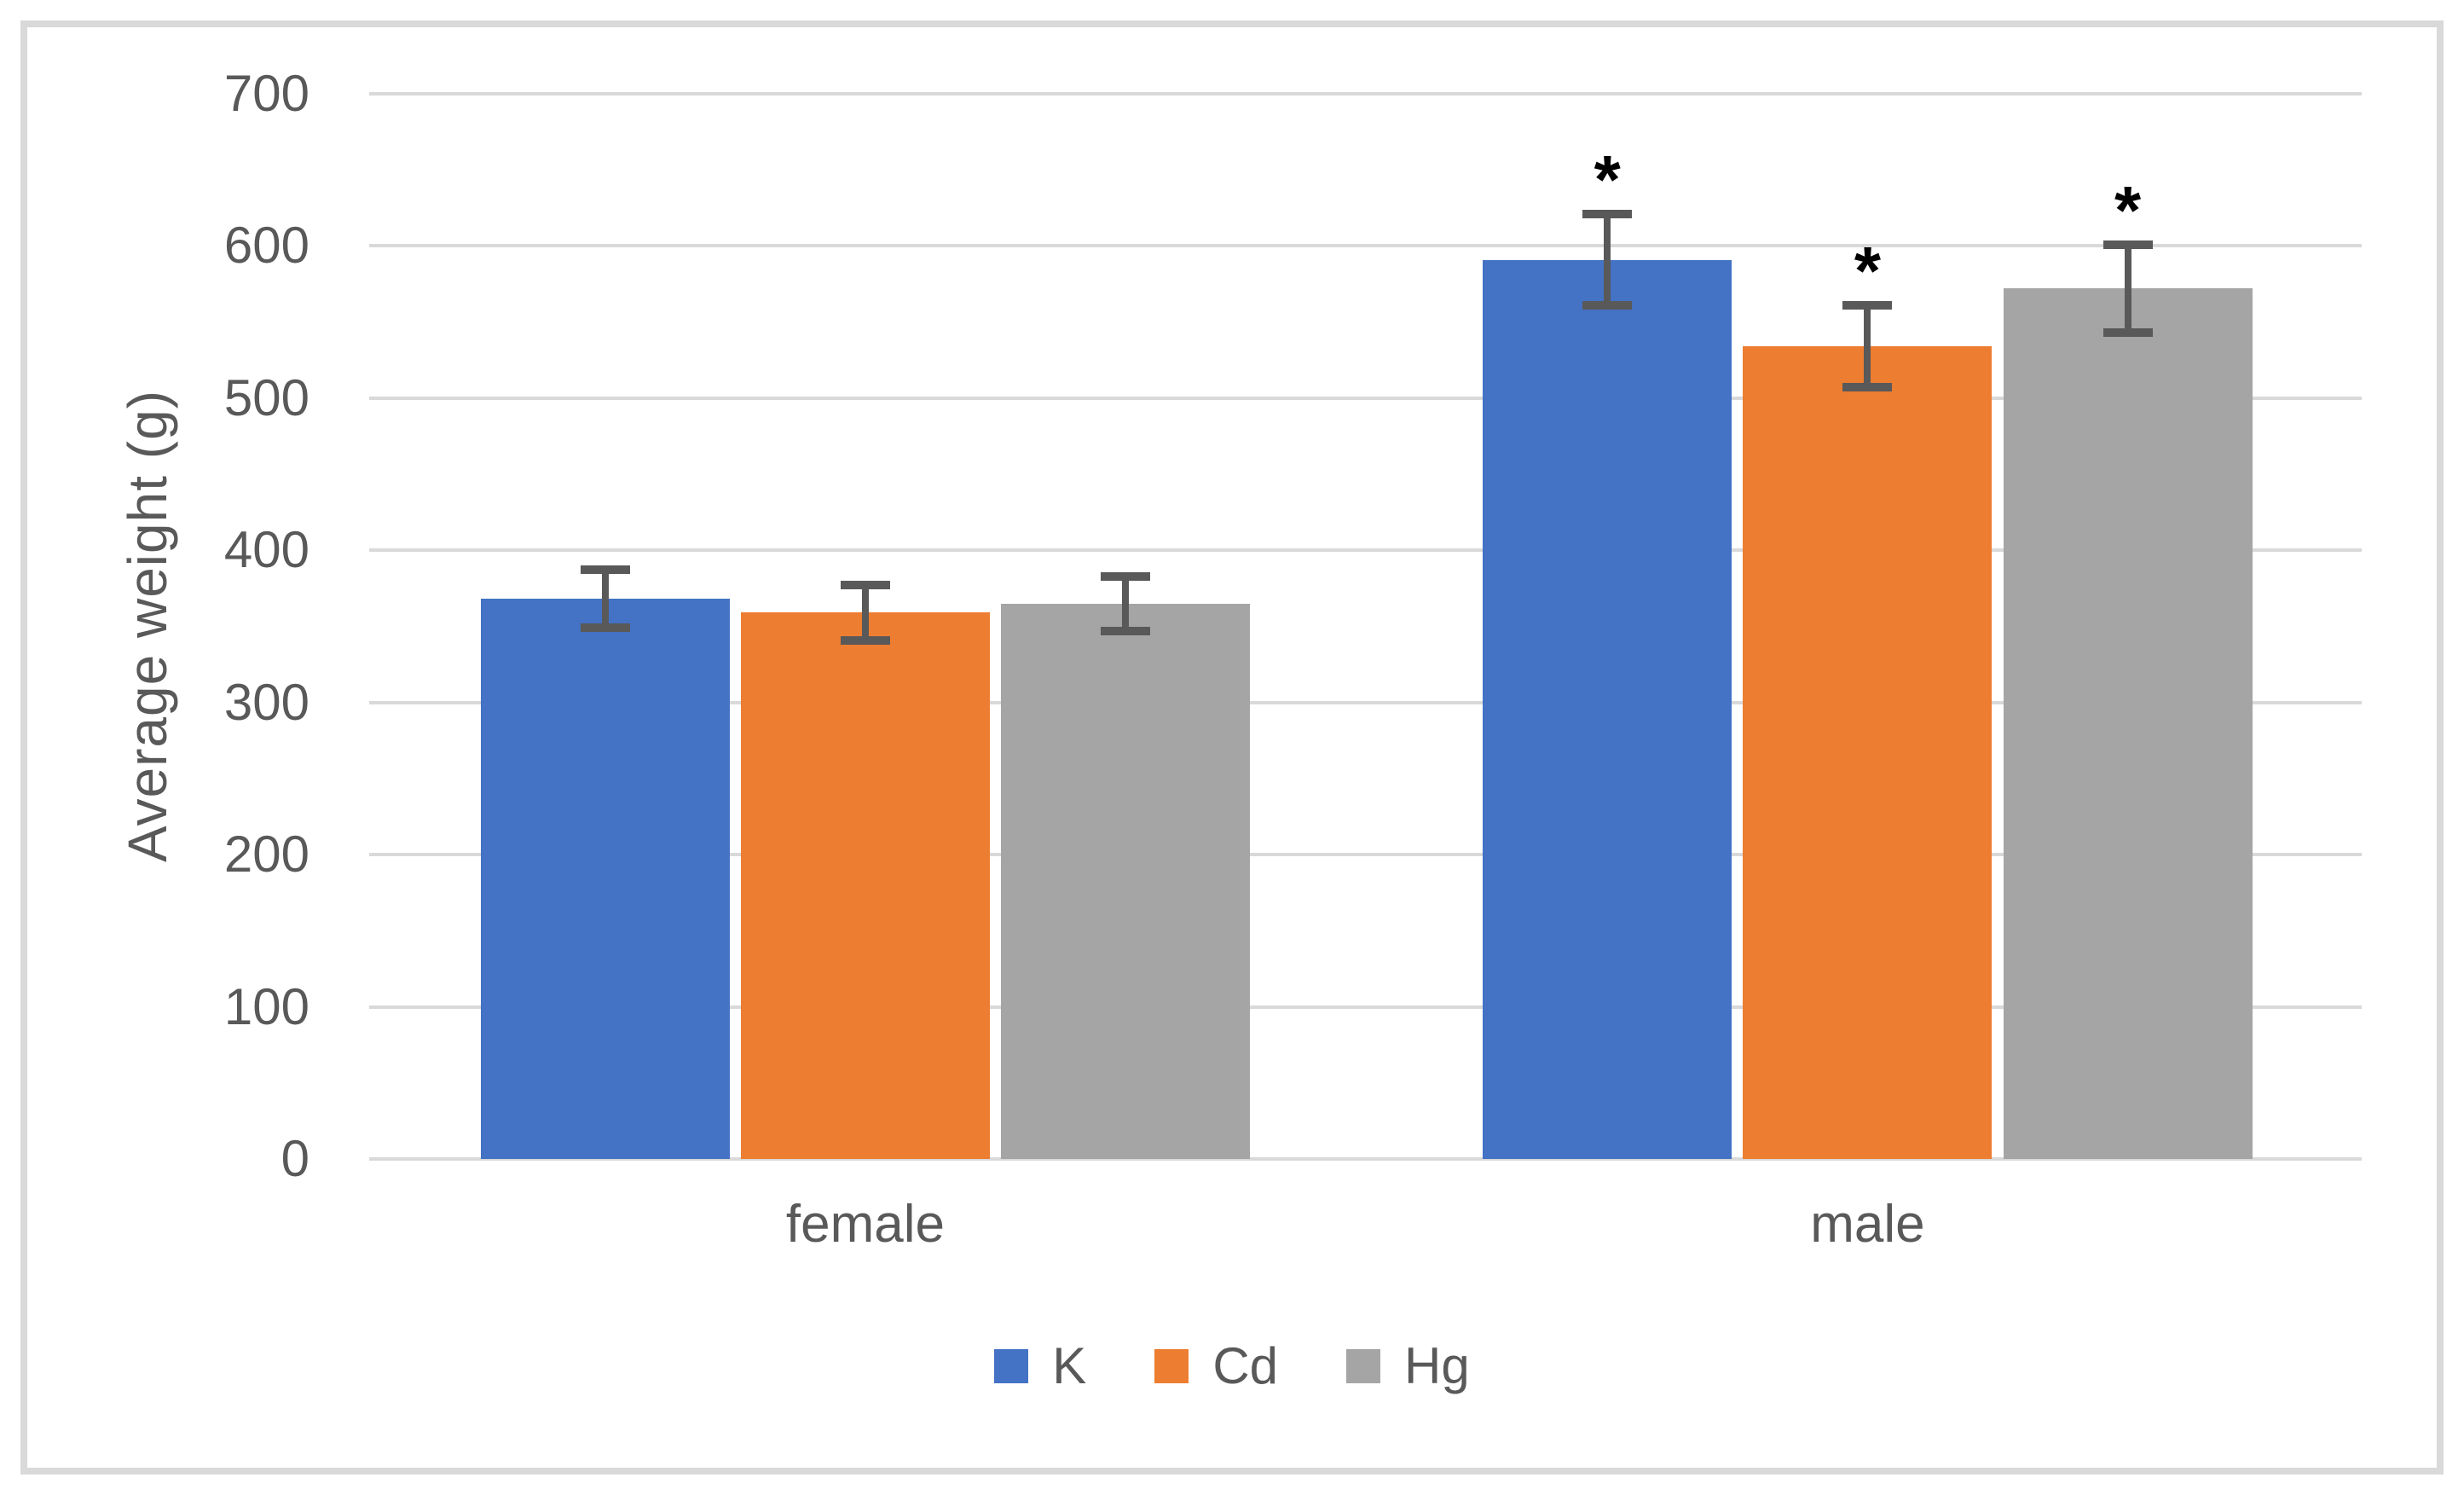 This screenshot has height=1495, width=2464. I want to click on error-cap-bottom-female-cd, so click(865, 640).